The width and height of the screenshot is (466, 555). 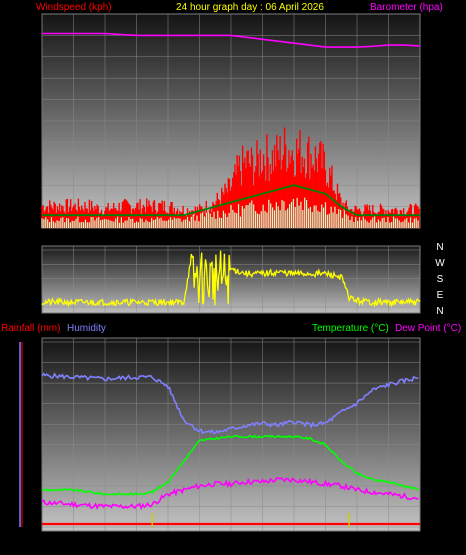 I want to click on temperature-line, so click(x=230, y=465).